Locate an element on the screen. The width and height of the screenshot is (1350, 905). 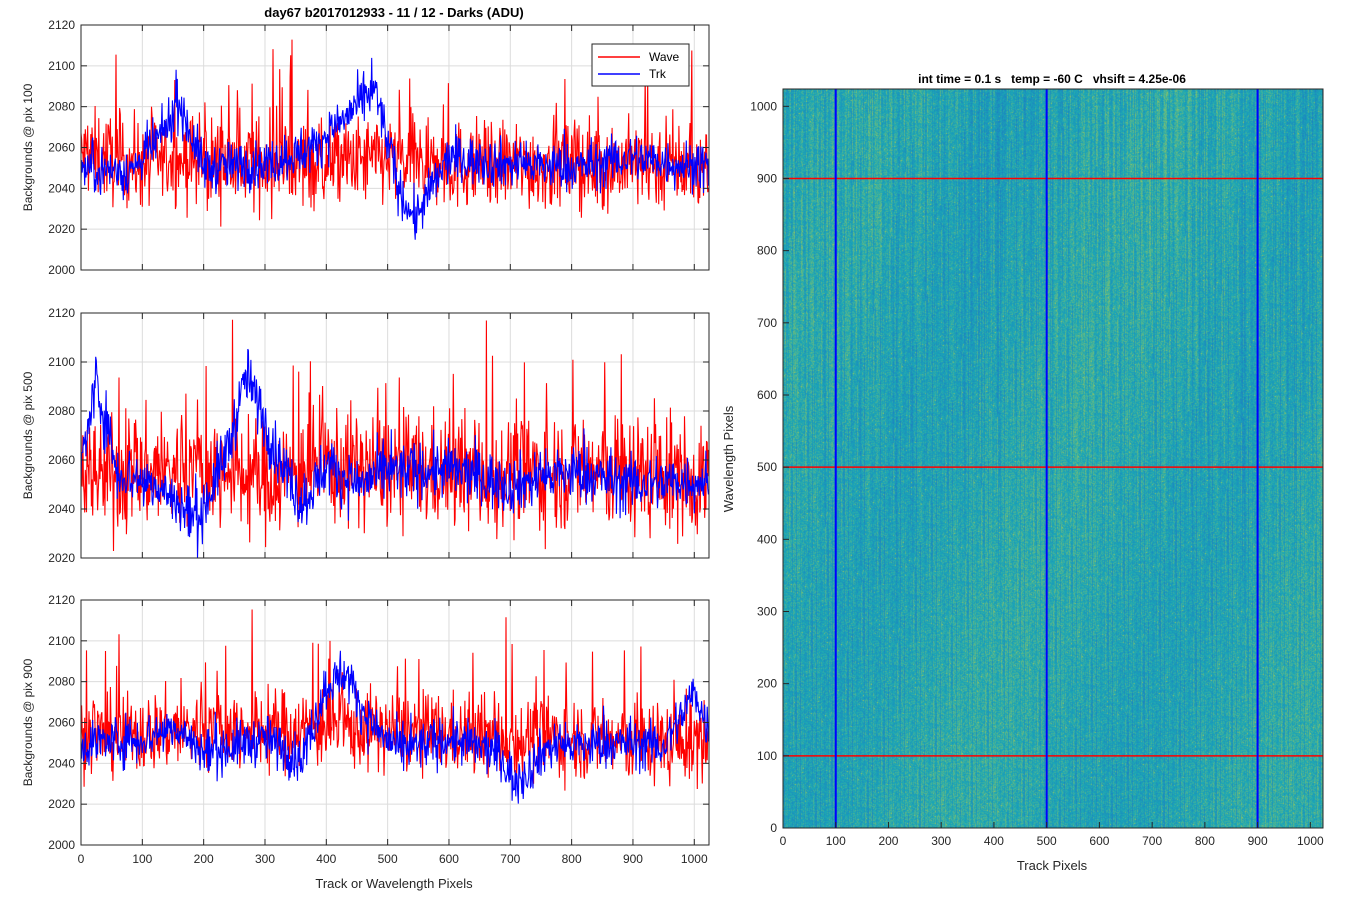
y-axis-label: Backgrounds @ pix 500 is located at coordinates (28, 435).